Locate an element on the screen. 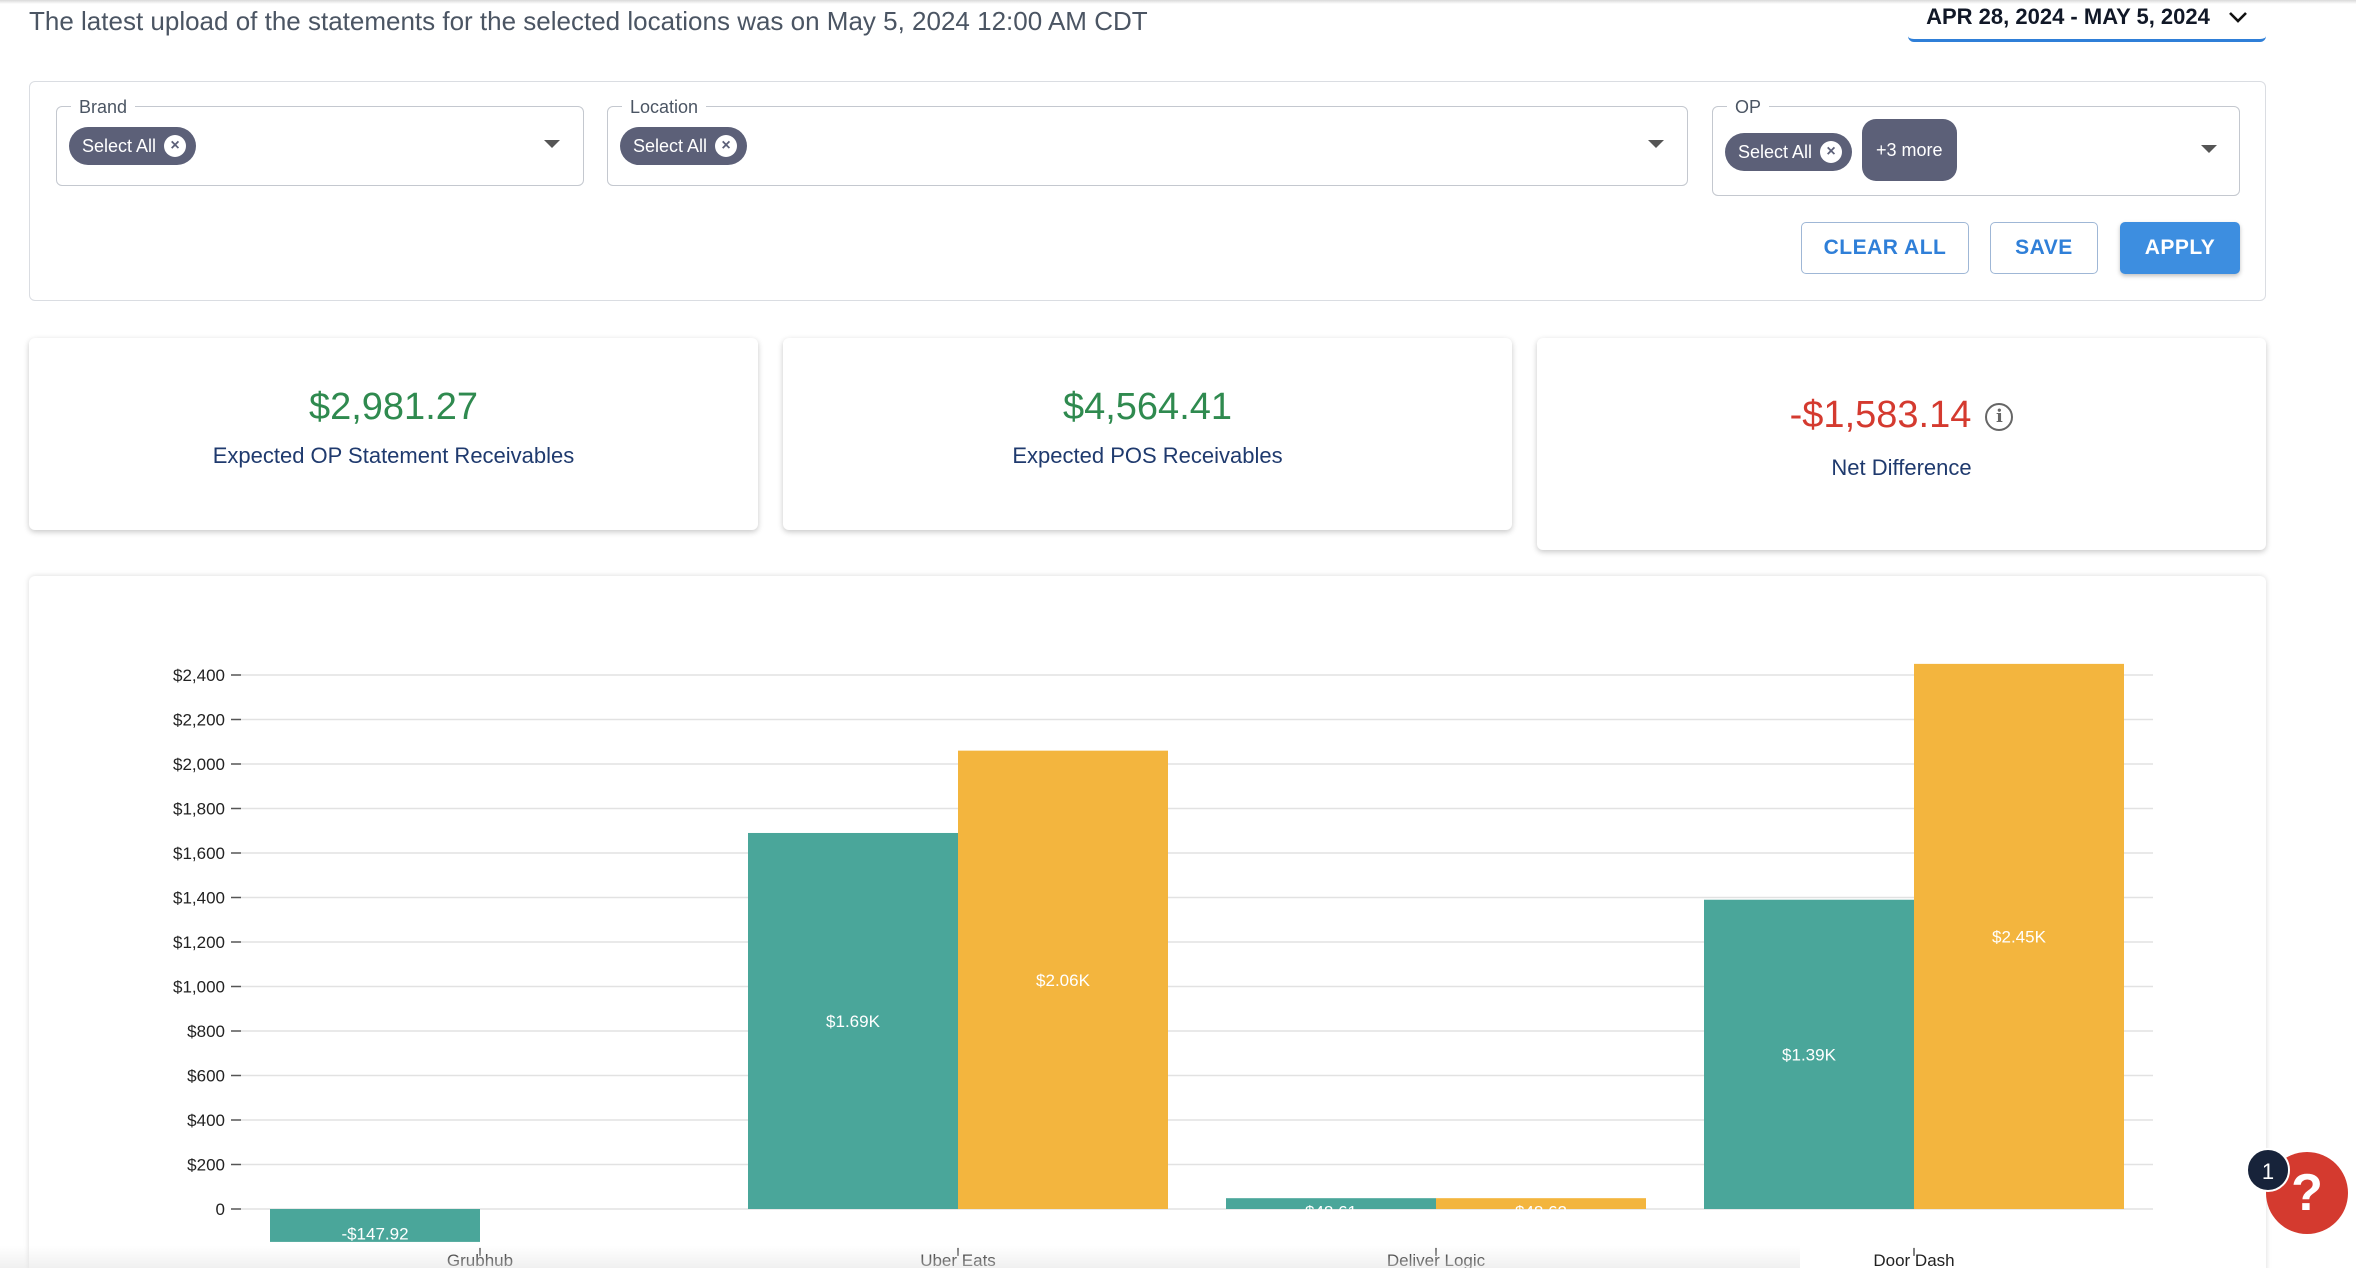 The width and height of the screenshot is (2356, 1268). y-tick-label: $1,600 is located at coordinates (199, 853).